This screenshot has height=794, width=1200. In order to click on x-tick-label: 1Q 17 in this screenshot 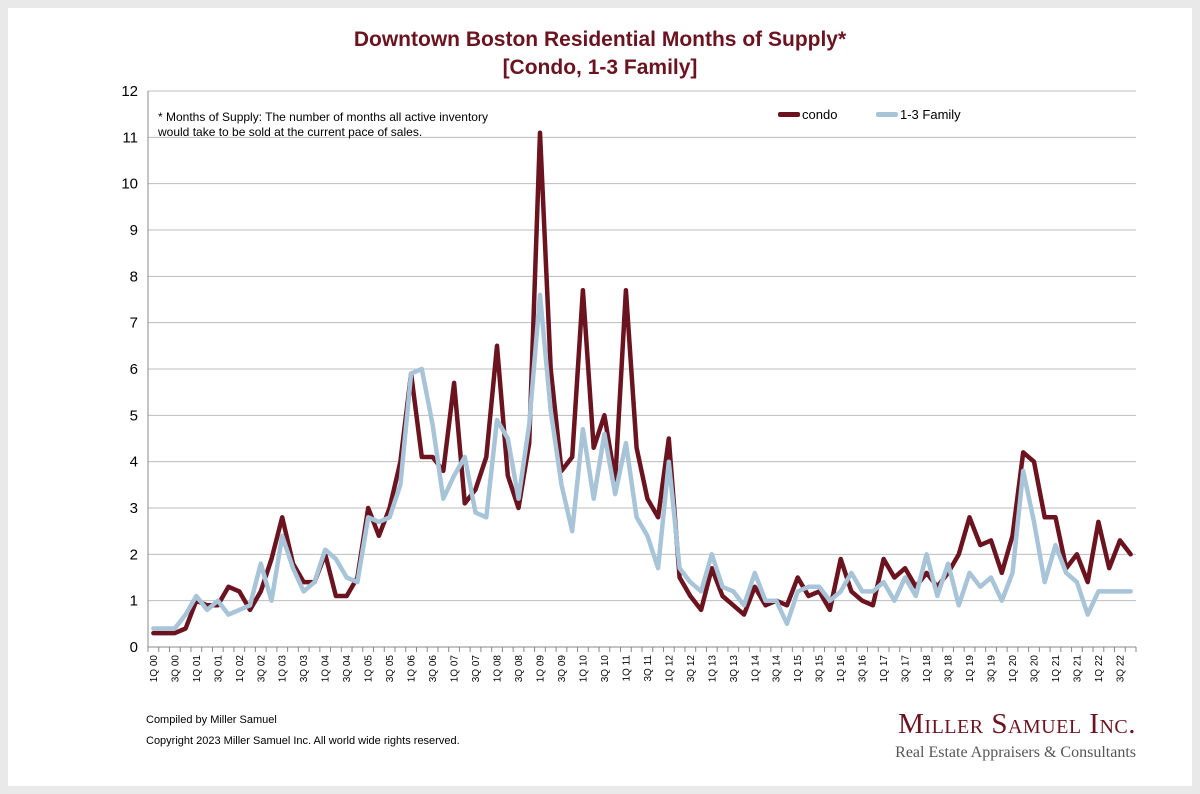, I will do `click(884, 669)`.